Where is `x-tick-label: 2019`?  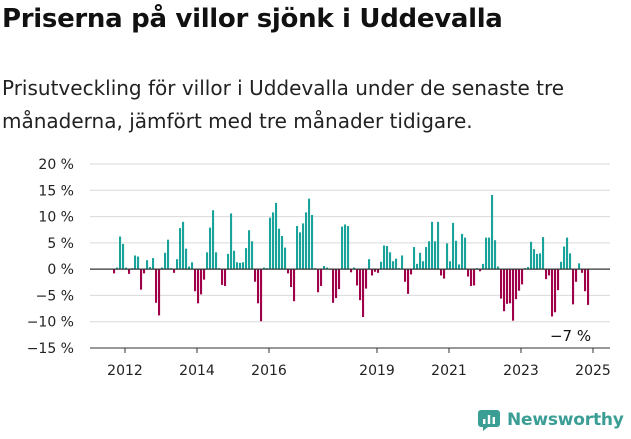
x-tick-label: 2019 is located at coordinates (377, 371).